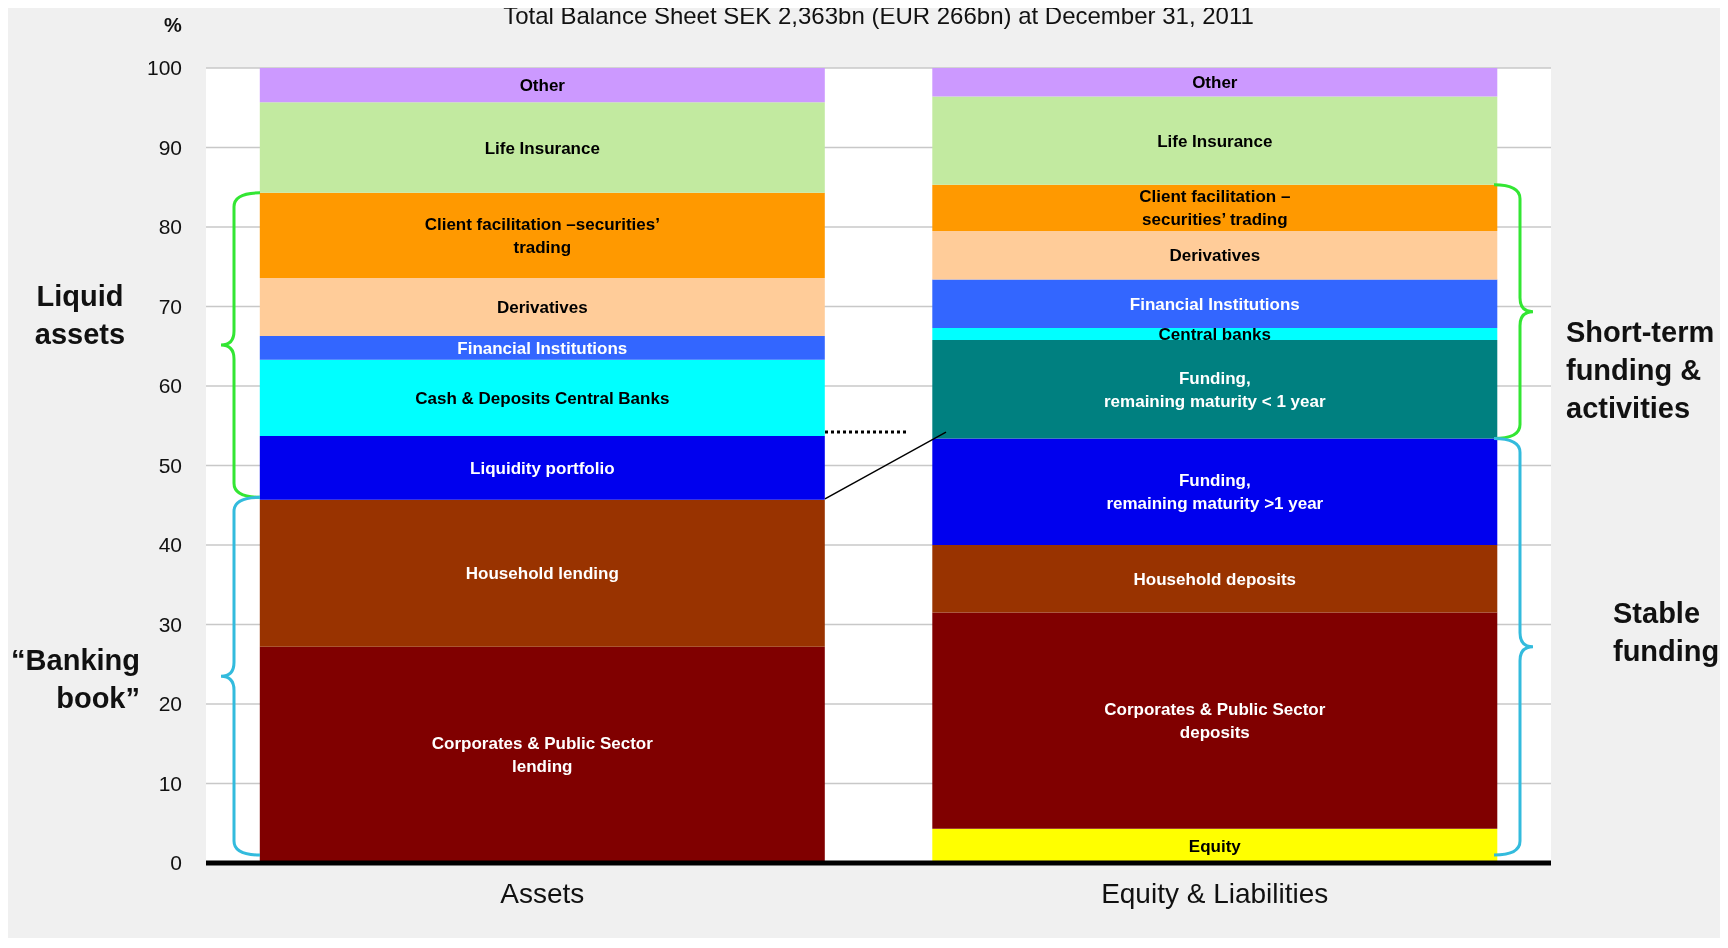  What do you see at coordinates (170, 147) in the screenshot?
I see `y-tick-label: 90` at bounding box center [170, 147].